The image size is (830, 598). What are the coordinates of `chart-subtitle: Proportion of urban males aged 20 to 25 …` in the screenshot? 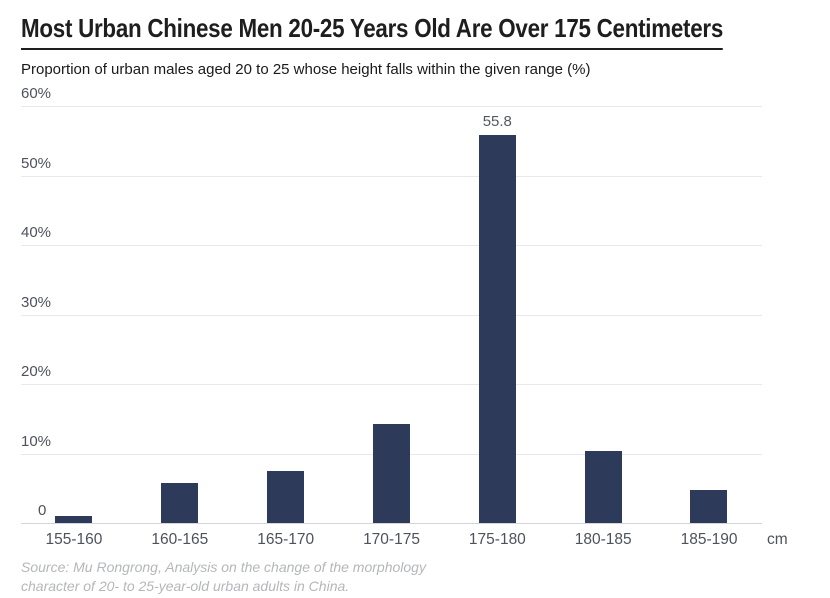 It's located at (306, 69).